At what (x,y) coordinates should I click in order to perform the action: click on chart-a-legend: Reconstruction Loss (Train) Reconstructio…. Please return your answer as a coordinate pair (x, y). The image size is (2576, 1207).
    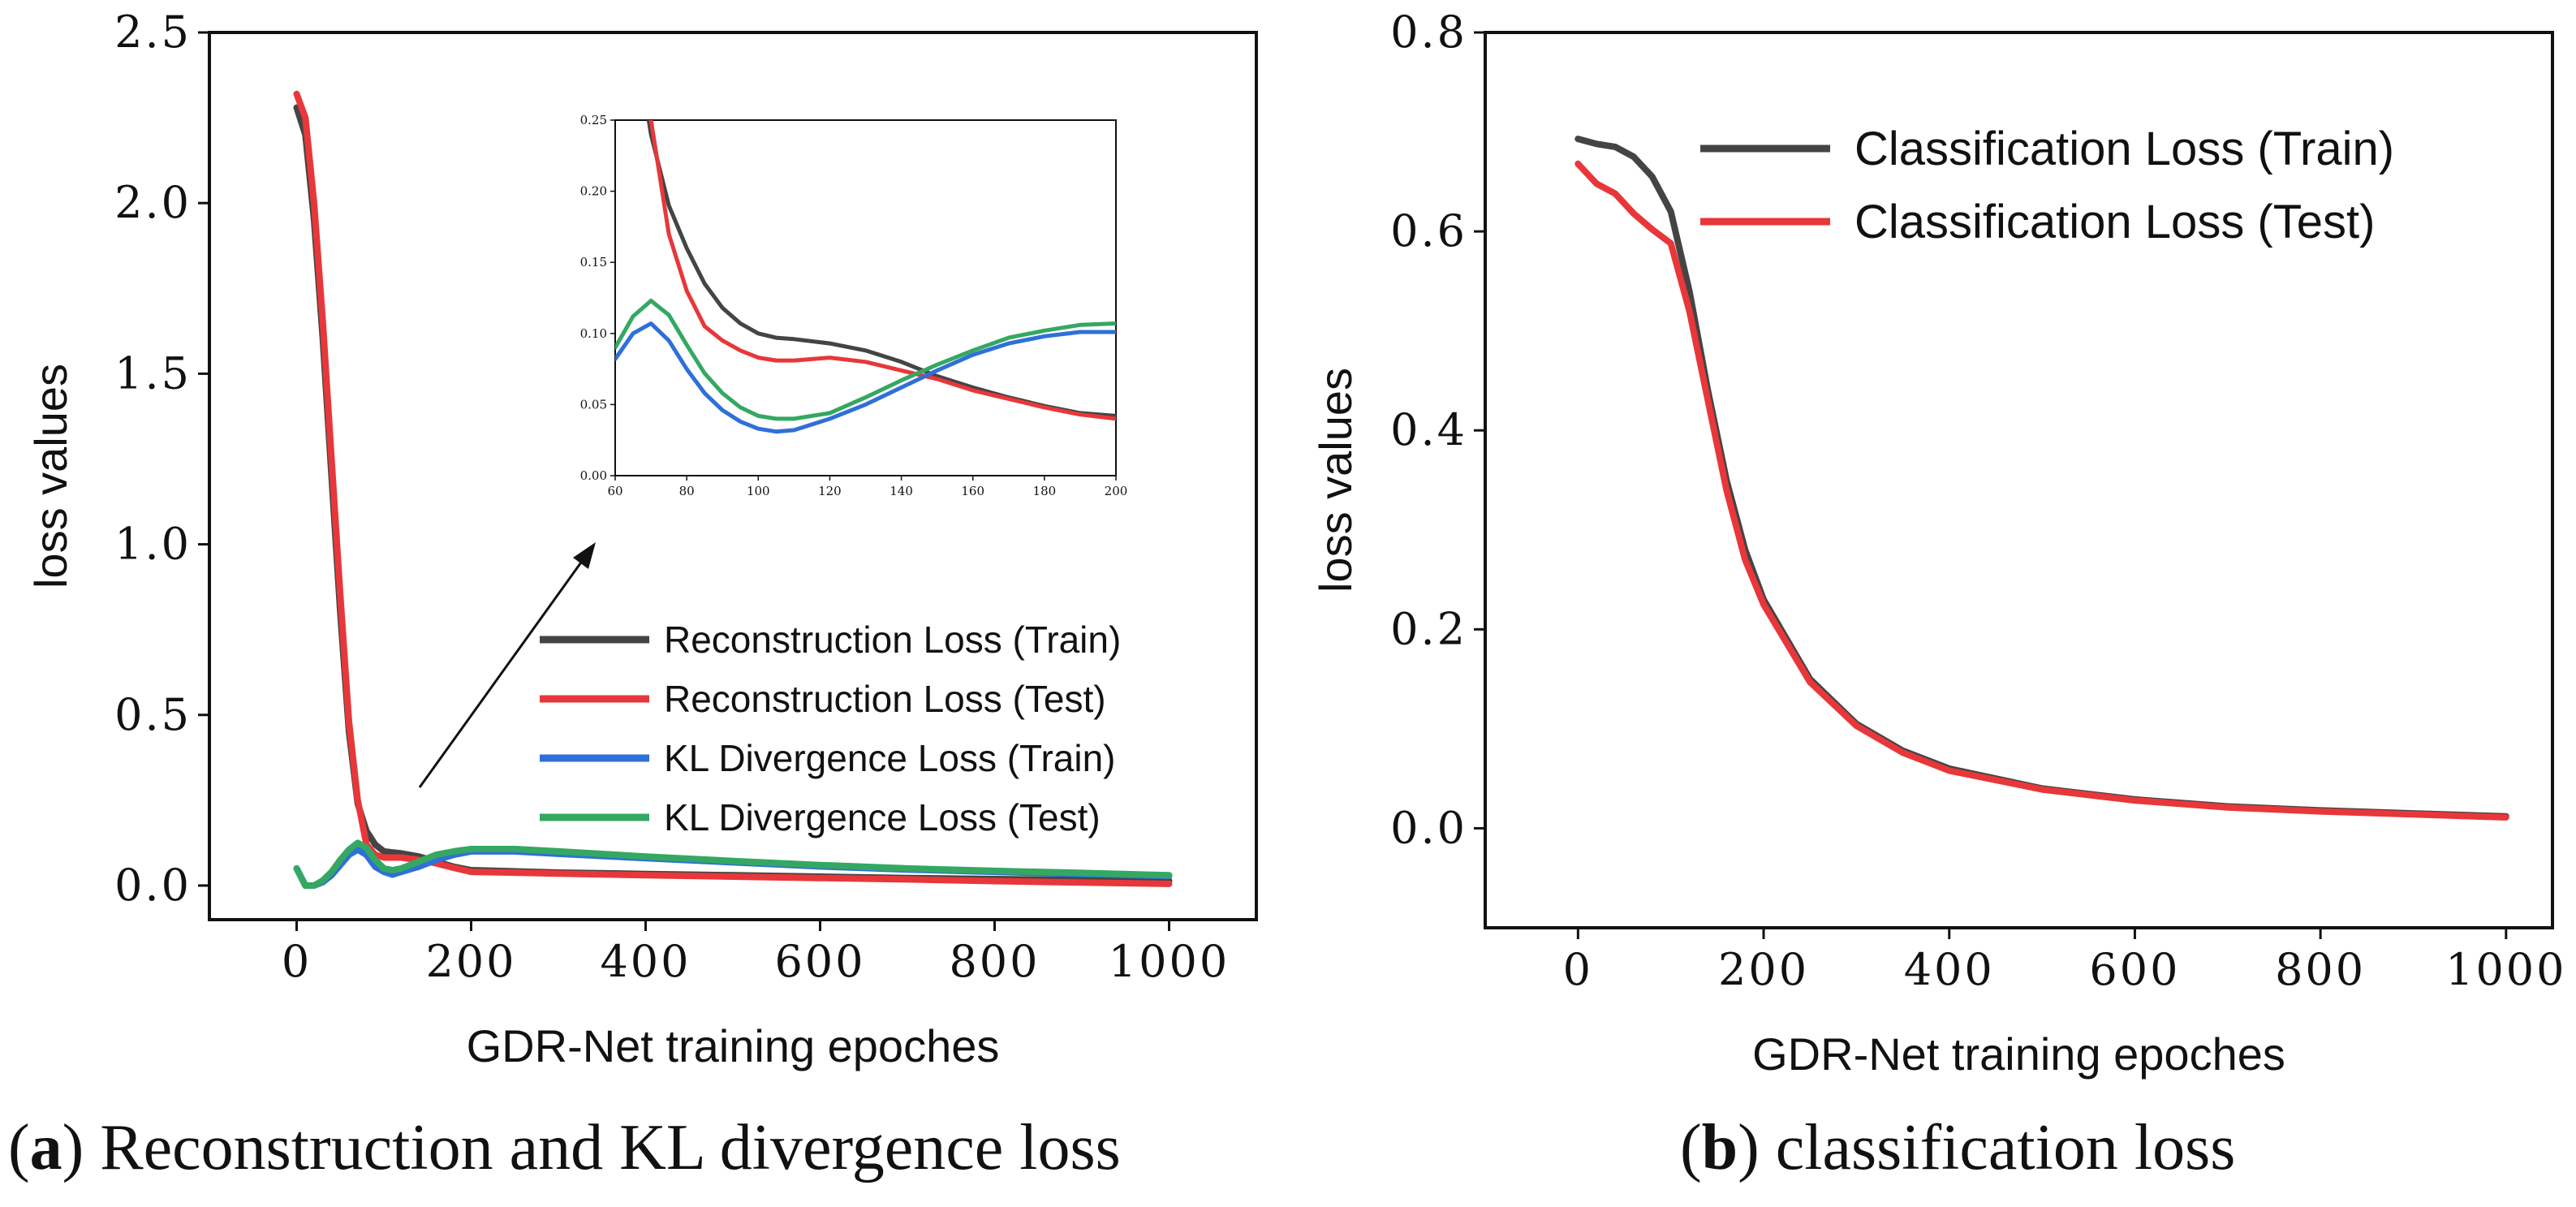
    Looking at the image, I should click on (831, 728).